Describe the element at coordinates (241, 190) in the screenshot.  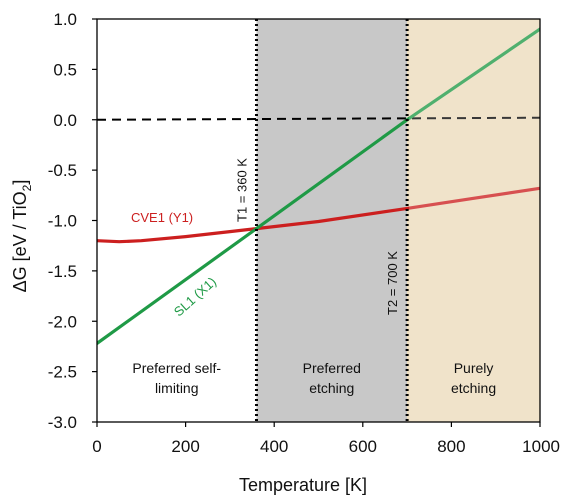
I see `threshold-label-1: T1 = 360 K` at that location.